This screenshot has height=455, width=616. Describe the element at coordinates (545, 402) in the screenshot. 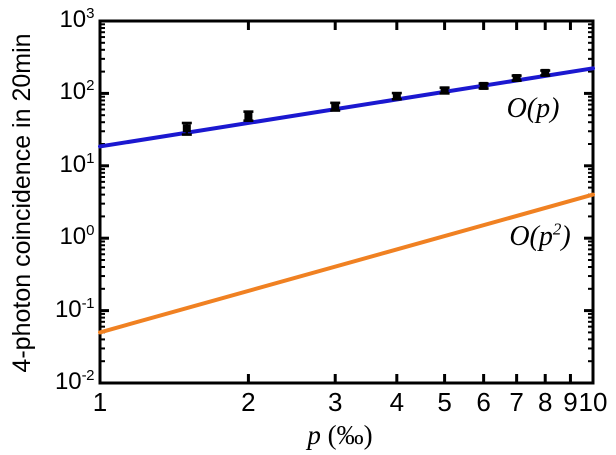

I see `x-tick-label: 8` at that location.